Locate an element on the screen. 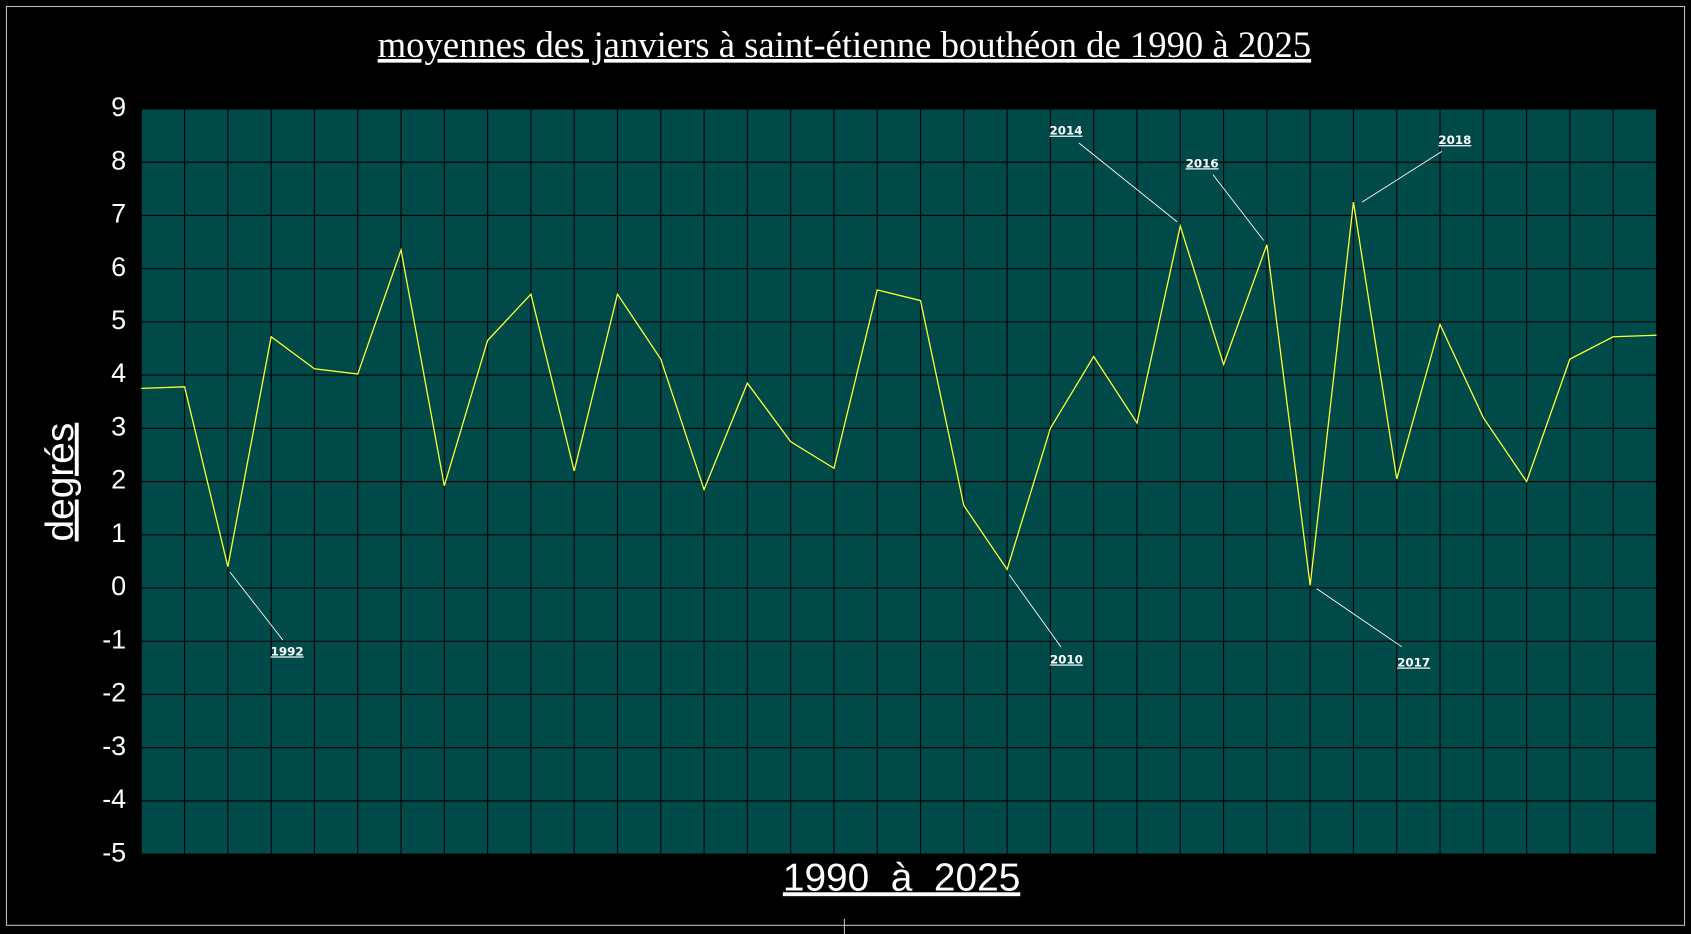  x-axis-label: 1990 à 2025 is located at coordinates (901, 877).